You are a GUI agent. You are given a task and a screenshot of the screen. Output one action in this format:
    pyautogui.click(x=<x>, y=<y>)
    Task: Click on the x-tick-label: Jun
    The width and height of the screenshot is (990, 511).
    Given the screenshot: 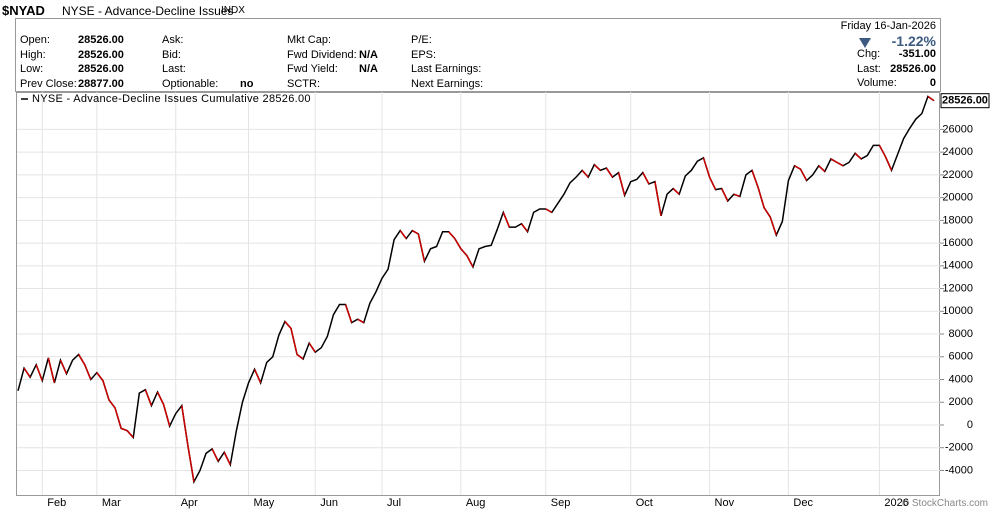 What is the action you would take?
    pyautogui.click(x=329, y=503)
    